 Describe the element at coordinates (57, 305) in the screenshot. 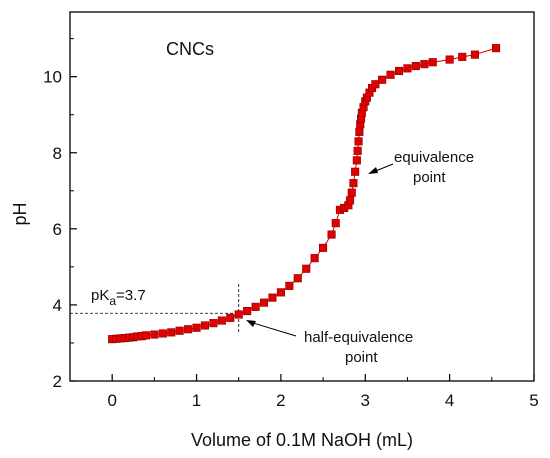

I see `y-tick-label: 4` at that location.